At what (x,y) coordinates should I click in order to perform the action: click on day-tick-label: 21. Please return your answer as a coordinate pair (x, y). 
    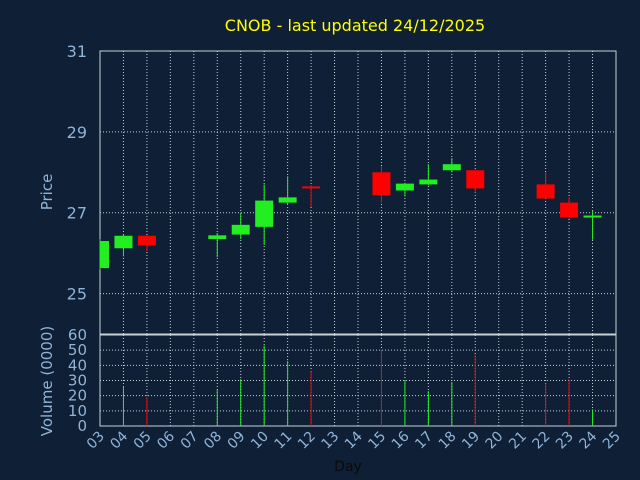
    Looking at the image, I should click on (518, 441).